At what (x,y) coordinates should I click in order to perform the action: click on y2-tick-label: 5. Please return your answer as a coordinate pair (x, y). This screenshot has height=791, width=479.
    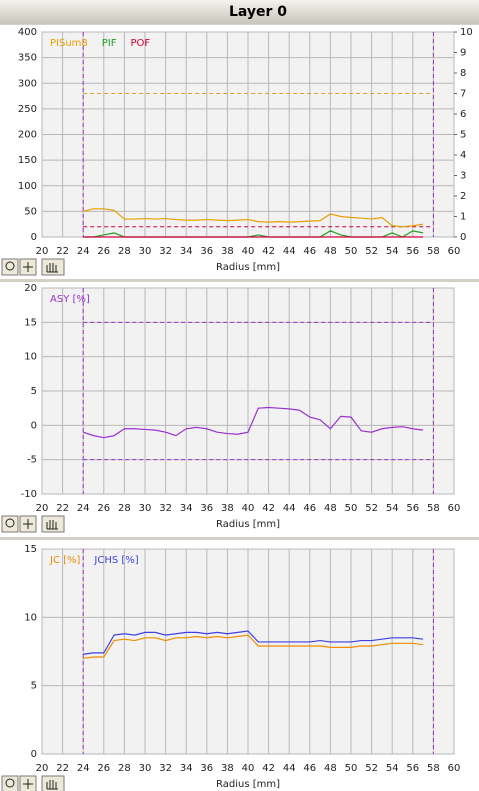
    Looking at the image, I should click on (463, 135).